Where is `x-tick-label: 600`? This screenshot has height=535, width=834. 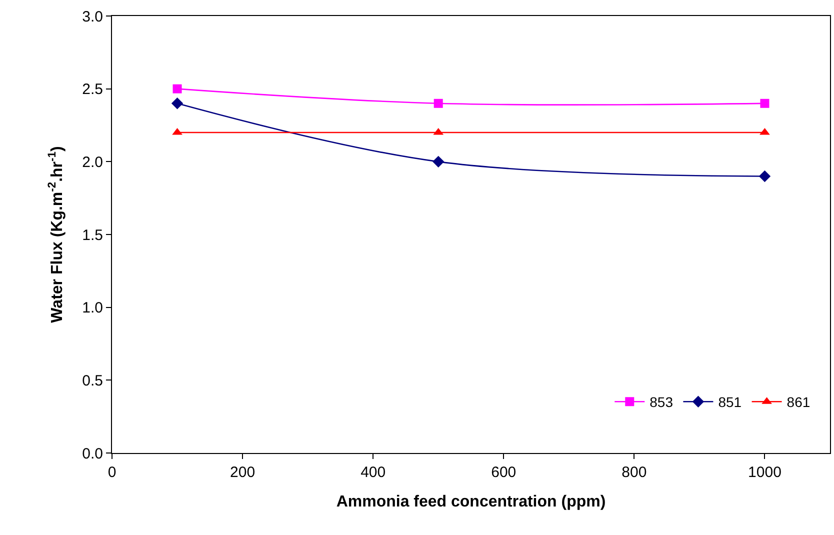
x-tick-label: 600 is located at coordinates (503, 472).